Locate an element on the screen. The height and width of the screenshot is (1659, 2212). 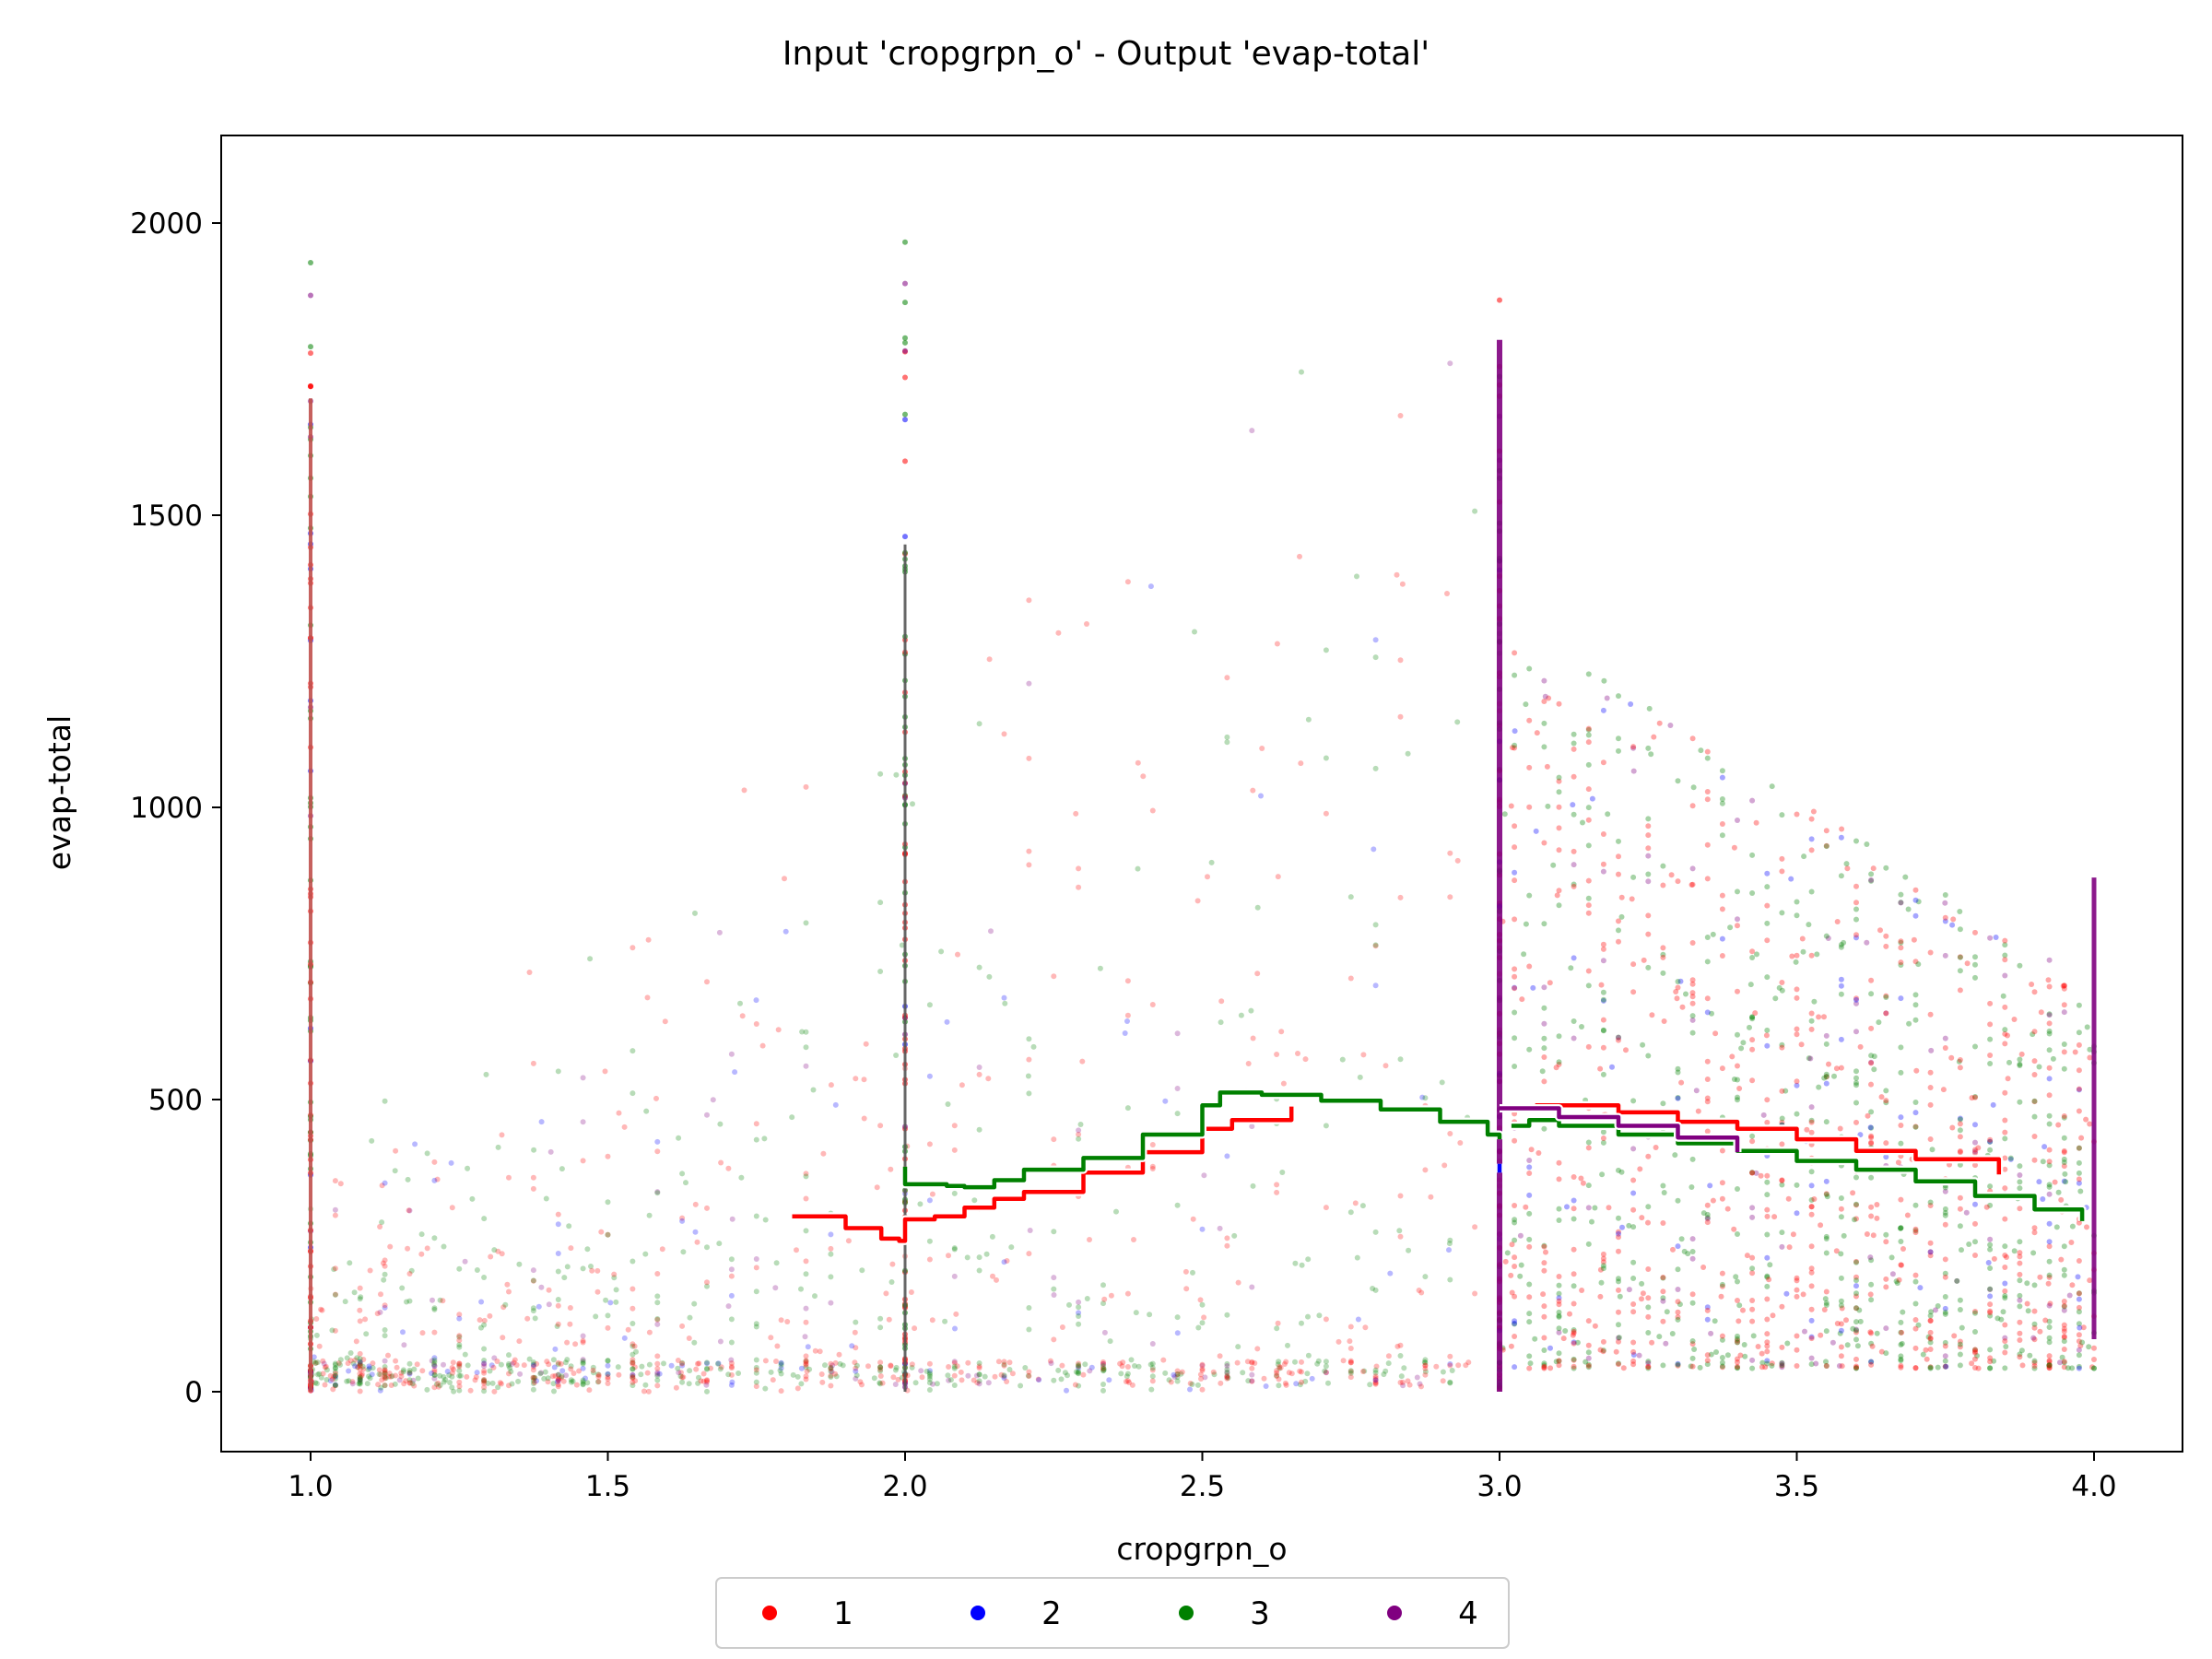
trend-lines-layer is located at coordinates (1439, 1166).